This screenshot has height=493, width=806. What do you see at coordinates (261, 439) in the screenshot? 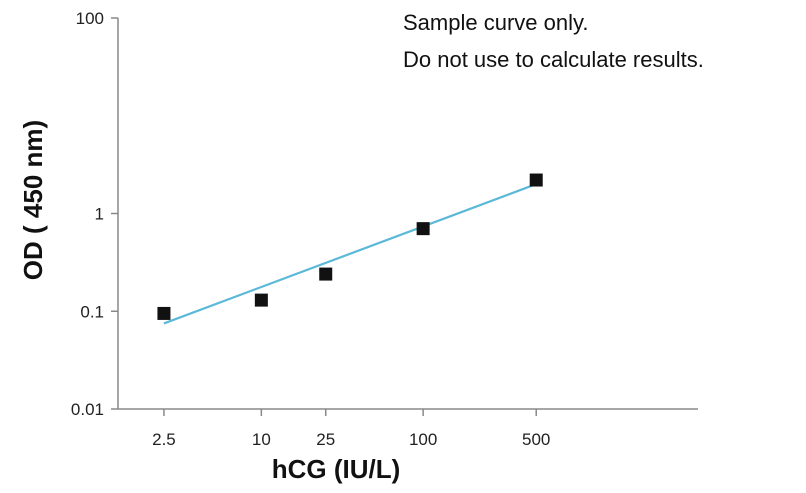
I see `x-tick-label: 10` at bounding box center [261, 439].